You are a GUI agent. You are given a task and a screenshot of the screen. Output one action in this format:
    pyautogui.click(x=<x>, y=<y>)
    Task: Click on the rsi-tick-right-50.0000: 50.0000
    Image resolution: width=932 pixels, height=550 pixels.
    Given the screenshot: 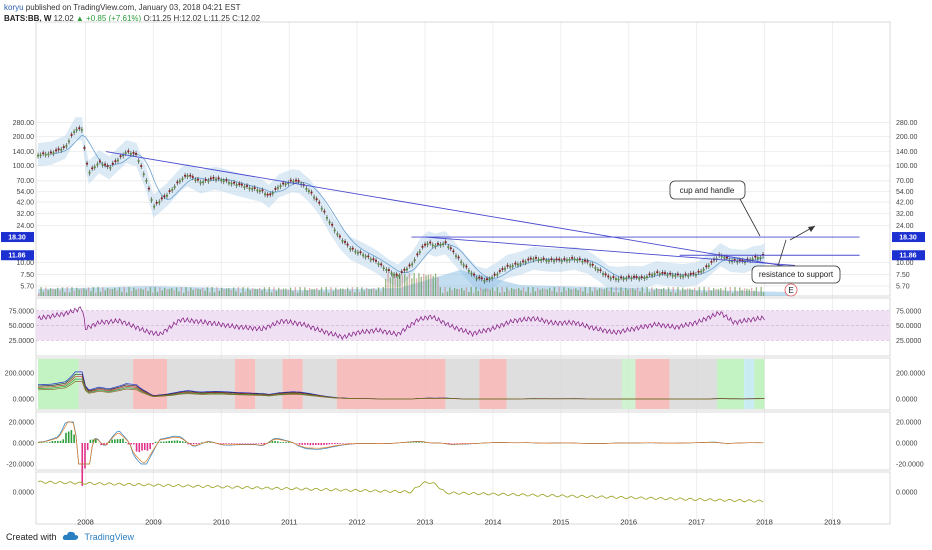 What is the action you would take?
    pyautogui.click(x=908, y=326)
    